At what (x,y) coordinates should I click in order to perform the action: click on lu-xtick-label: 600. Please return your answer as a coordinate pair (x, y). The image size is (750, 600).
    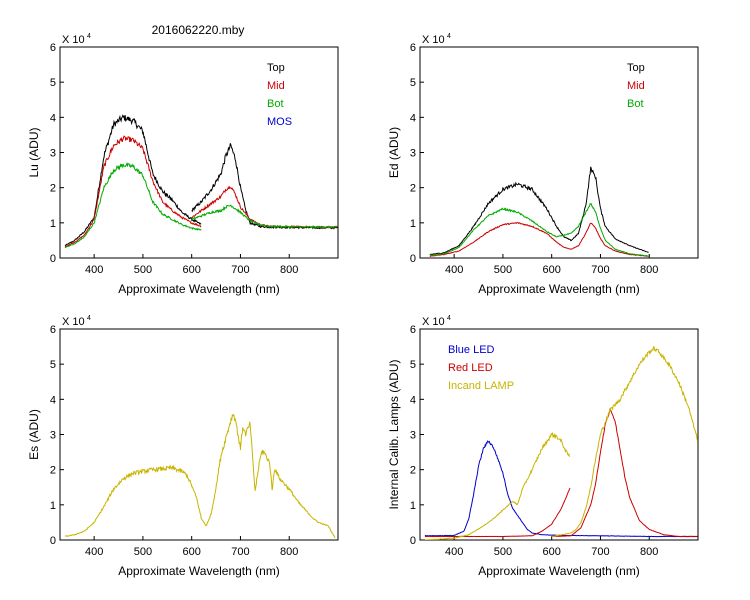
    Looking at the image, I should click on (192, 270).